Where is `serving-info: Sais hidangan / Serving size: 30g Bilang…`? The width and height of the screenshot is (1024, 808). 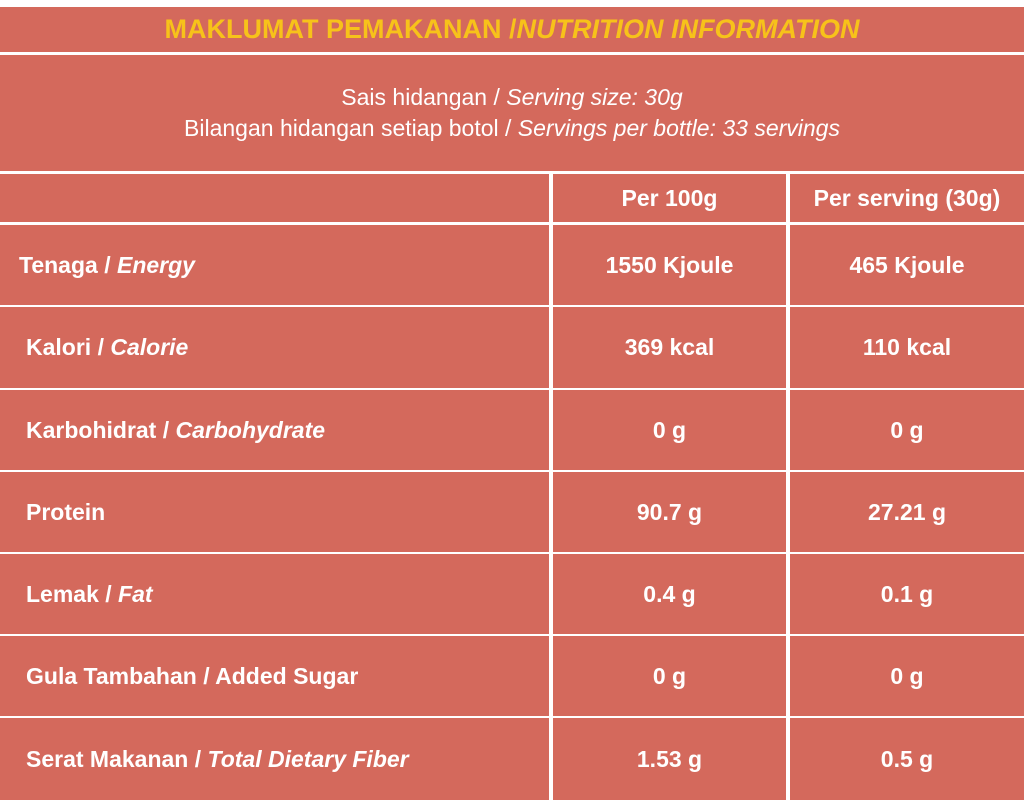 serving-info: Sais hidangan / Serving size: 30g Bilang… is located at coordinates (512, 113).